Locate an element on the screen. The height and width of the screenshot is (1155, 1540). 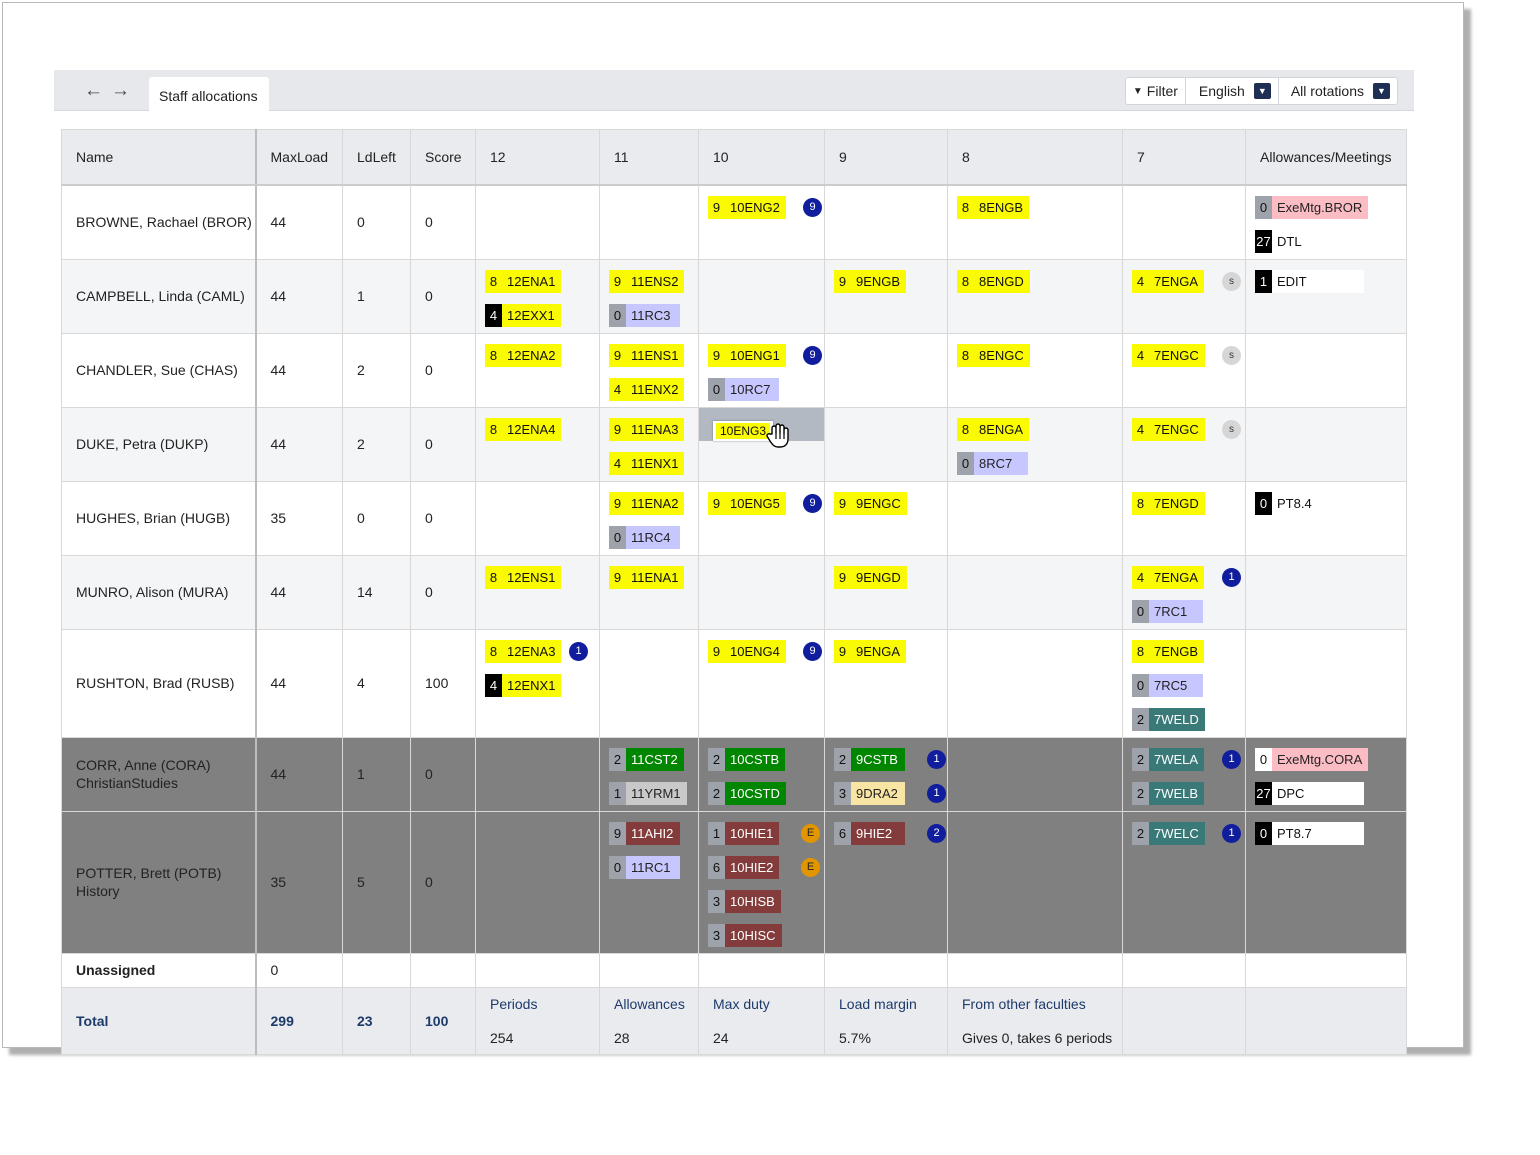
allowance-chip: 1 EDIT is located at coordinates (1330, 282).